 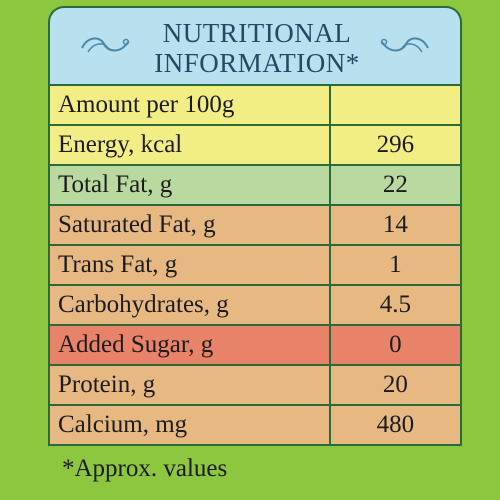 I want to click on table-row: Trans Fat, g 1, so click(x=255, y=265).